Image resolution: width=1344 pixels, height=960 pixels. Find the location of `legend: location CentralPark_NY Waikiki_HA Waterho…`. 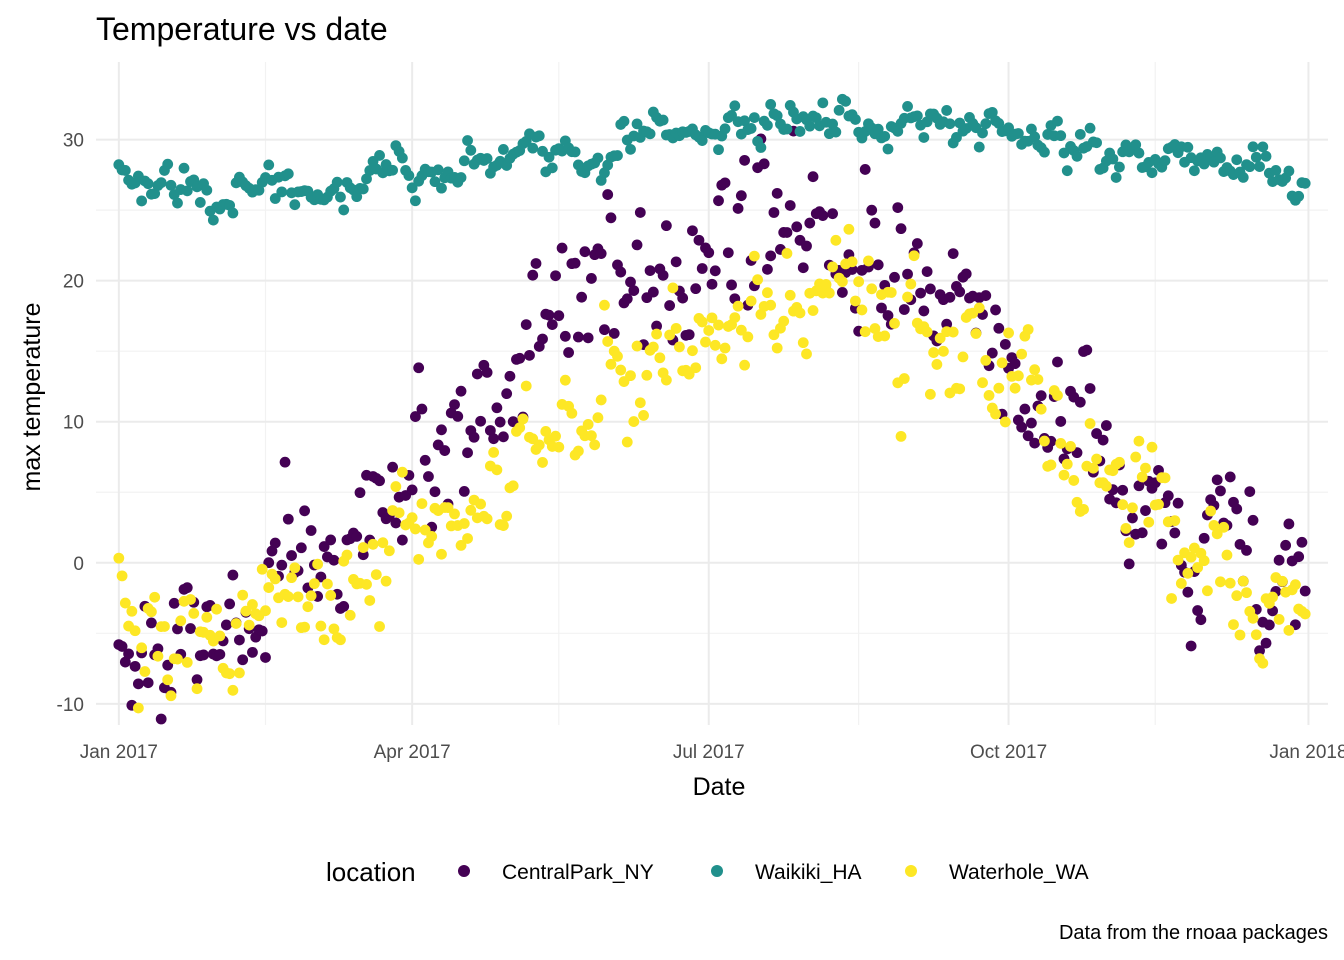

legend: location CentralPark_NY Waikiki_HA Waterho… is located at coordinates (707, 872).